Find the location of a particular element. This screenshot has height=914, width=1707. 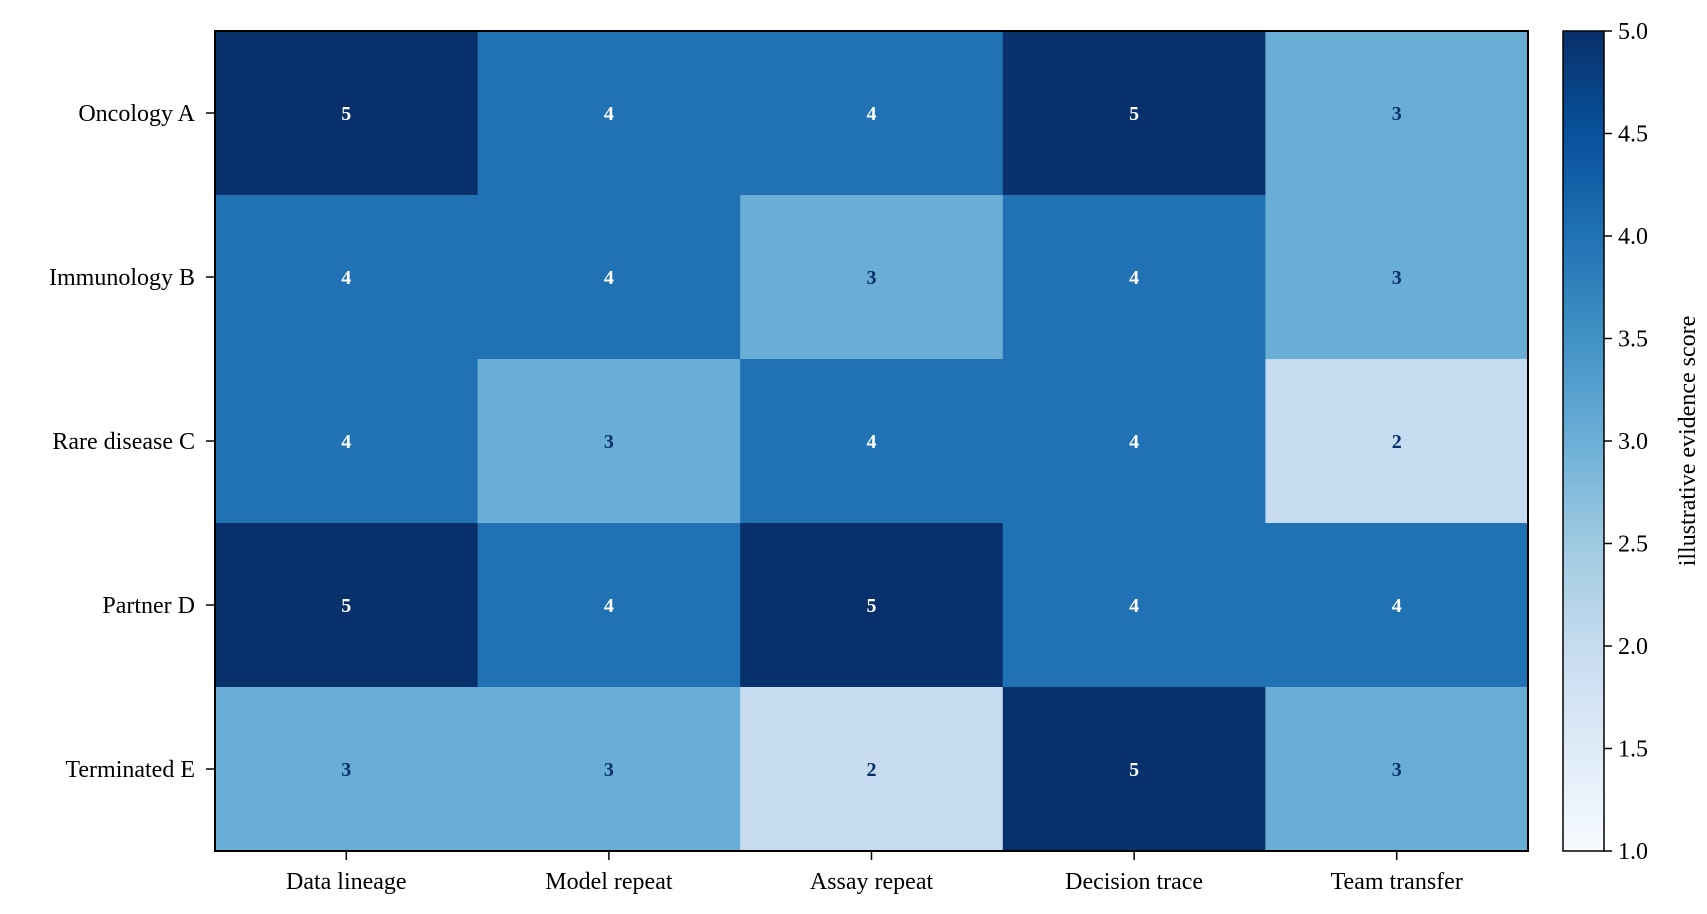

y-tick-label: Immunology B is located at coordinates (122, 278).